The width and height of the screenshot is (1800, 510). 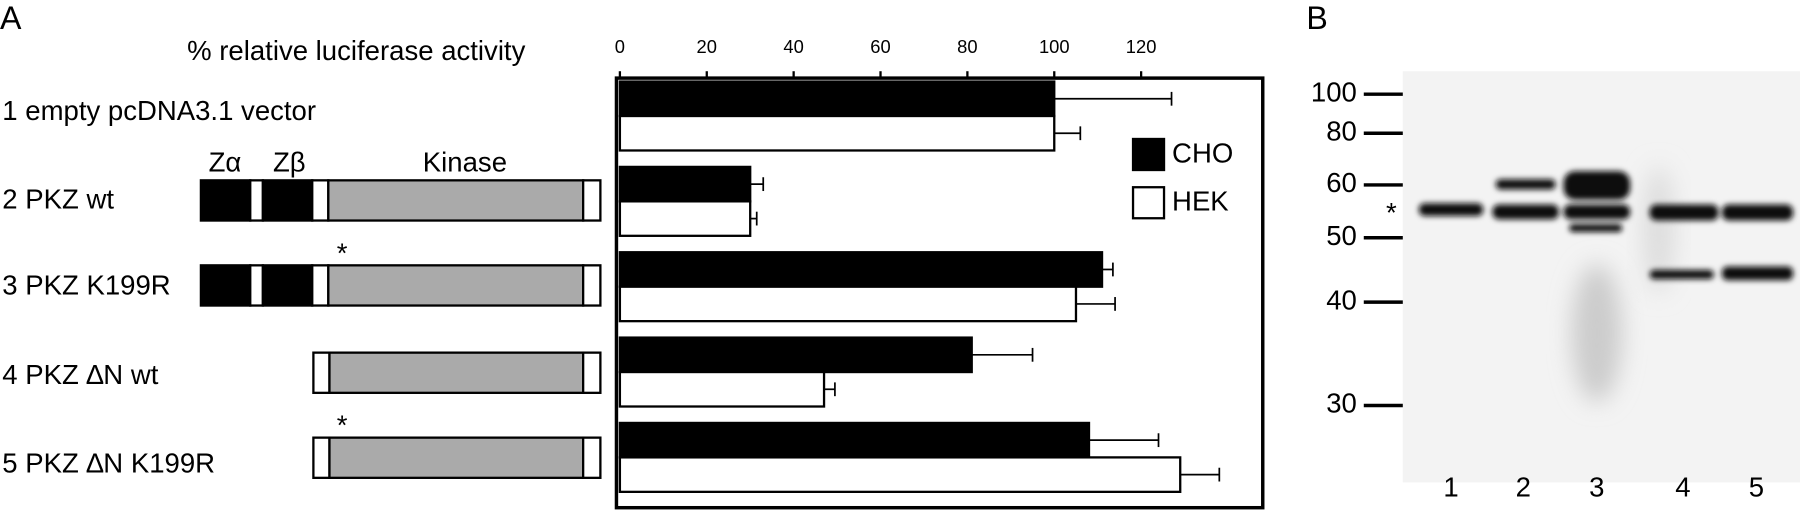 What do you see at coordinates (400, 329) in the screenshot?
I see `domain-diagrams` at bounding box center [400, 329].